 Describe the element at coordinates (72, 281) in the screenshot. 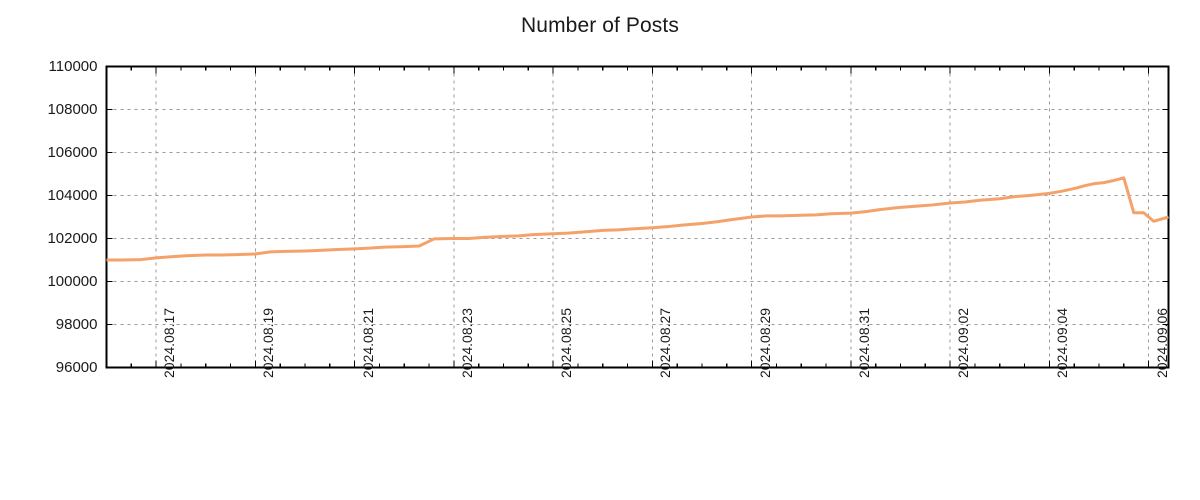

I see `y-axis-tick-label: 100000` at that location.